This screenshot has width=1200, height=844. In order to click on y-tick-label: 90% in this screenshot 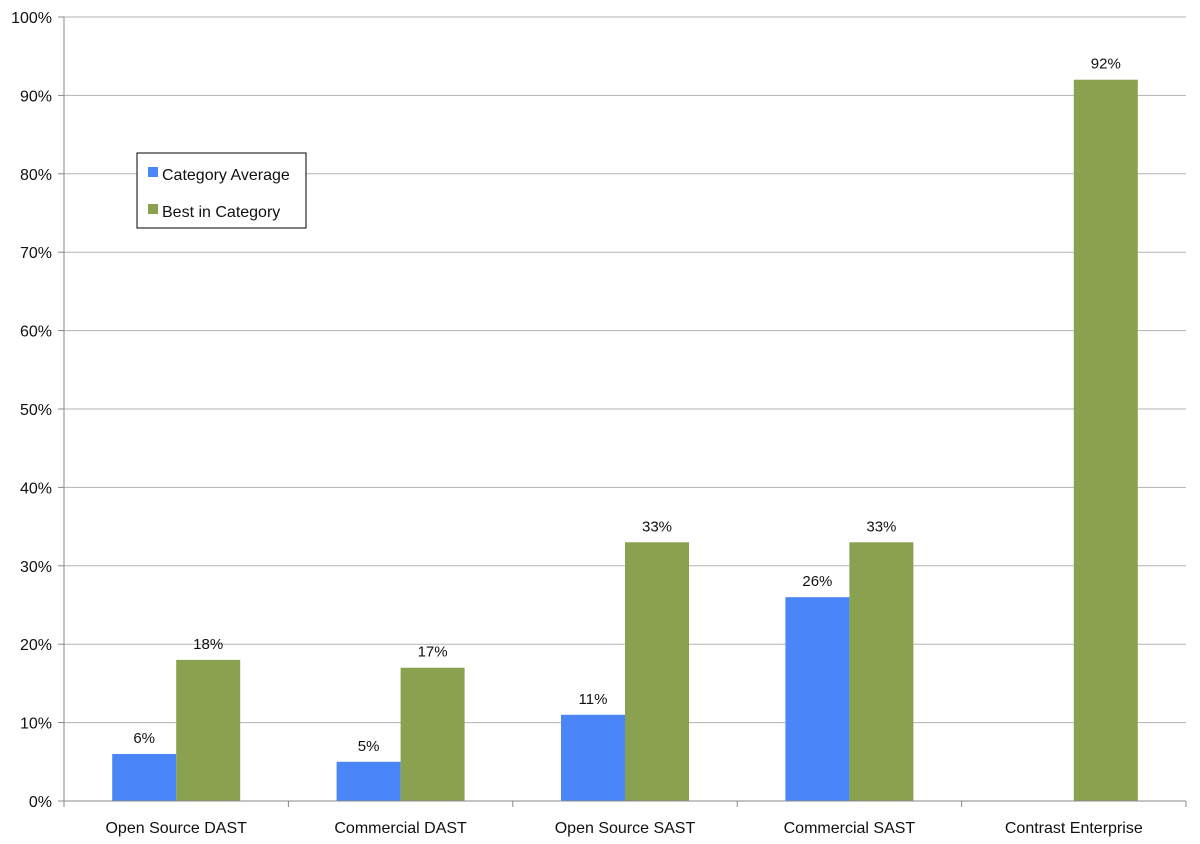, I will do `click(36, 96)`.